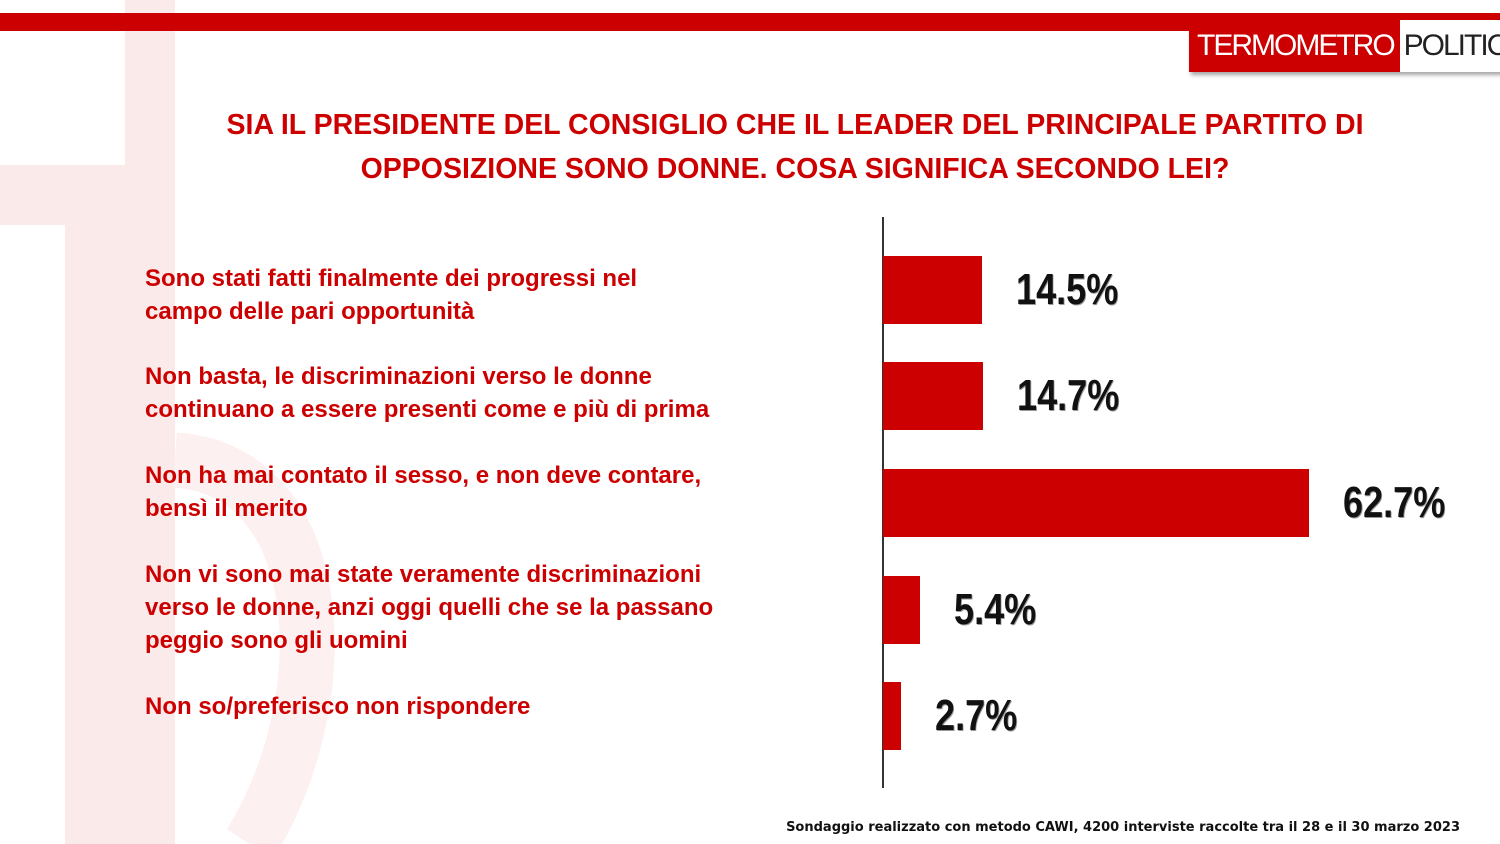  What do you see at coordinates (1394, 502) in the screenshot?
I see `value-label: 62.7%` at bounding box center [1394, 502].